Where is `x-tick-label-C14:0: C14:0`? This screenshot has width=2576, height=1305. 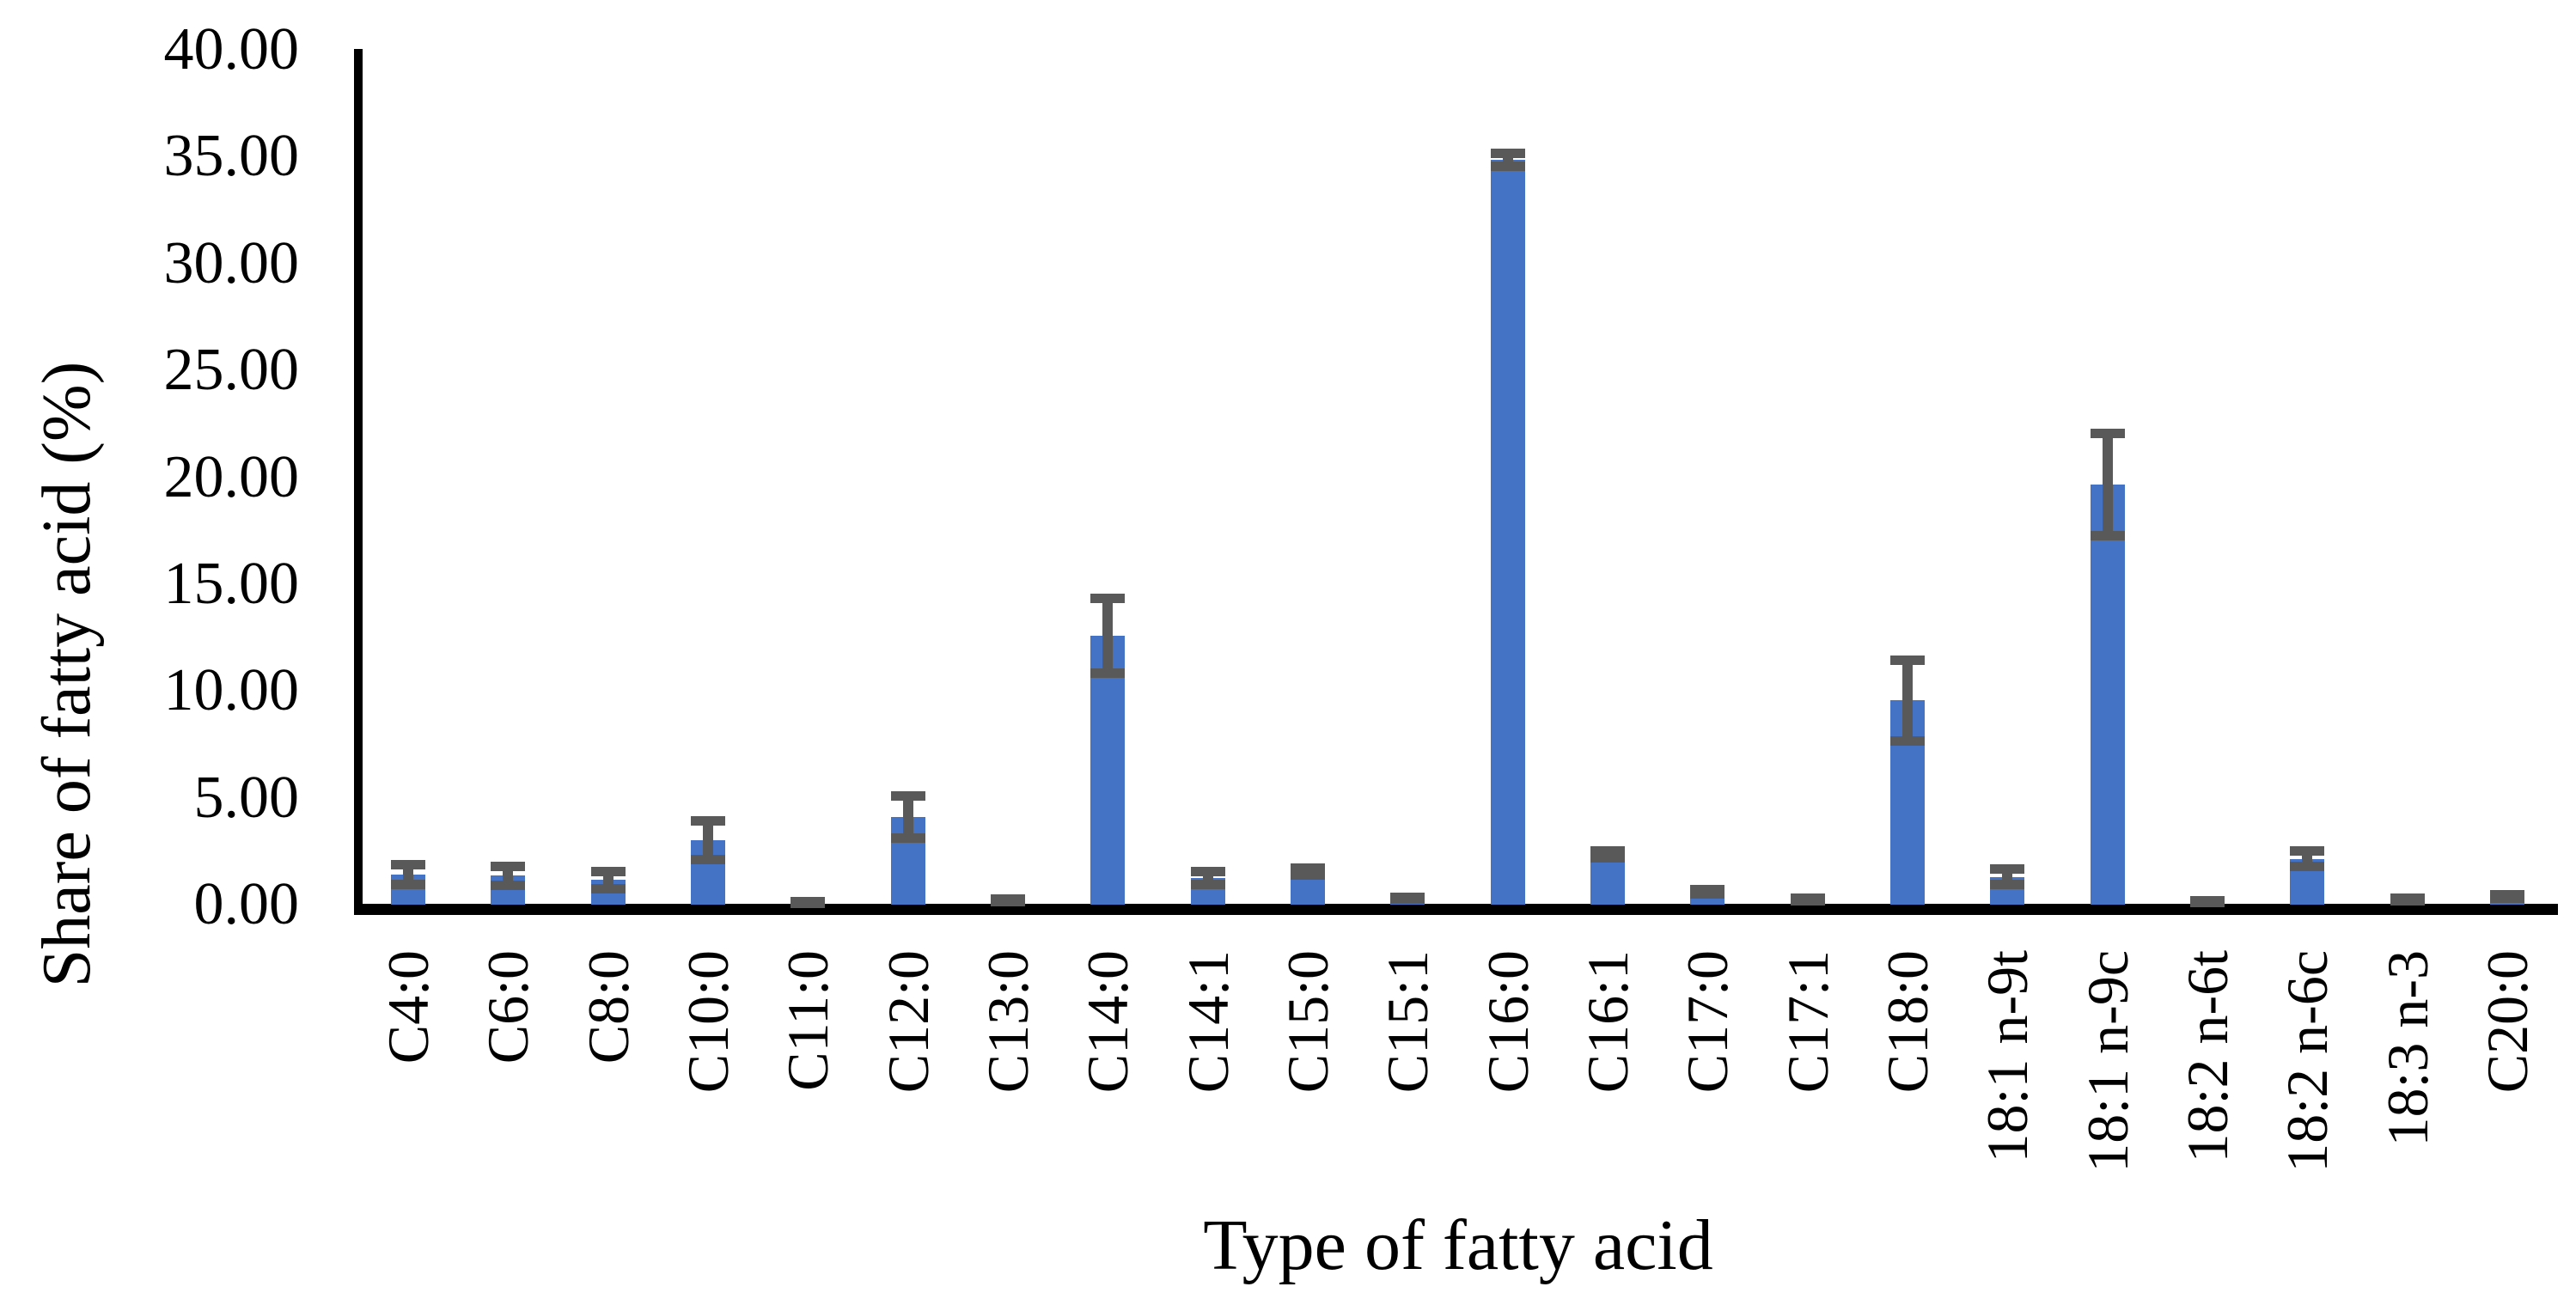 x-tick-label-C14:0: C14:0 is located at coordinates (1108, 1022).